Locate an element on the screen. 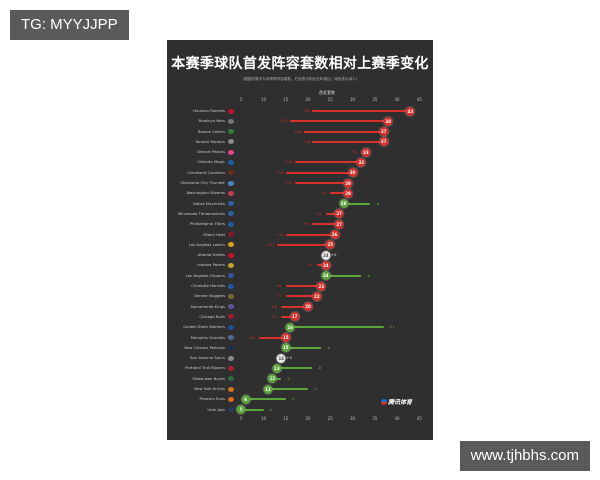  chart-row: Brooklyn Nets +22 38 is located at coordinates (300, 121).